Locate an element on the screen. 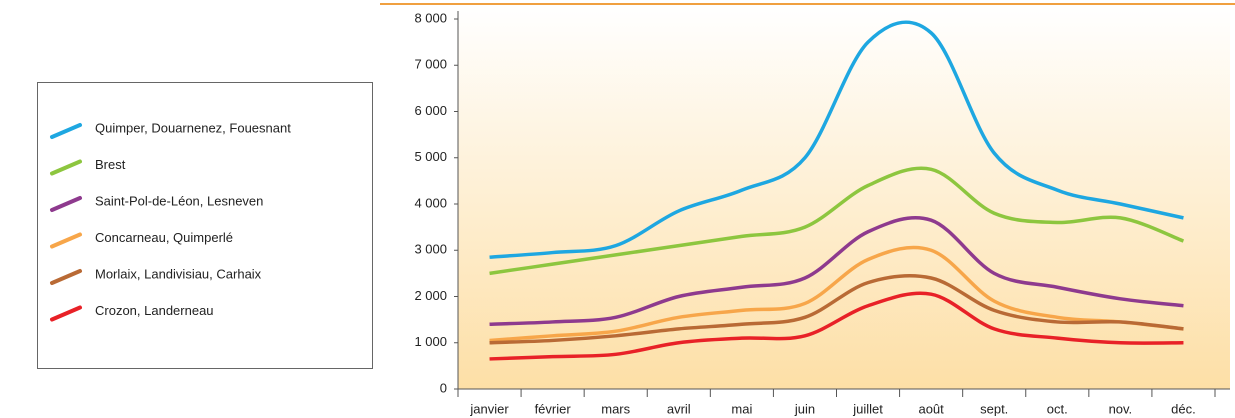 The height and width of the screenshot is (418, 1235). y-tick-label: 2 000 is located at coordinates (430, 295).